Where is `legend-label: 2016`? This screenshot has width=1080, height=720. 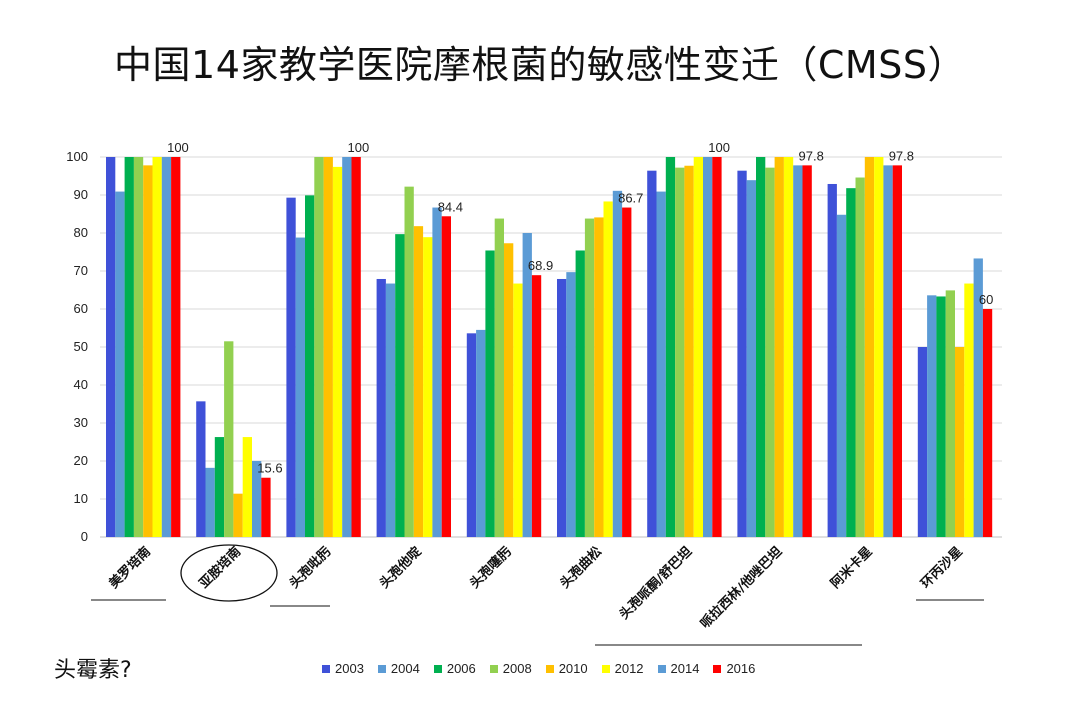 legend-label: 2016 is located at coordinates (741, 668).